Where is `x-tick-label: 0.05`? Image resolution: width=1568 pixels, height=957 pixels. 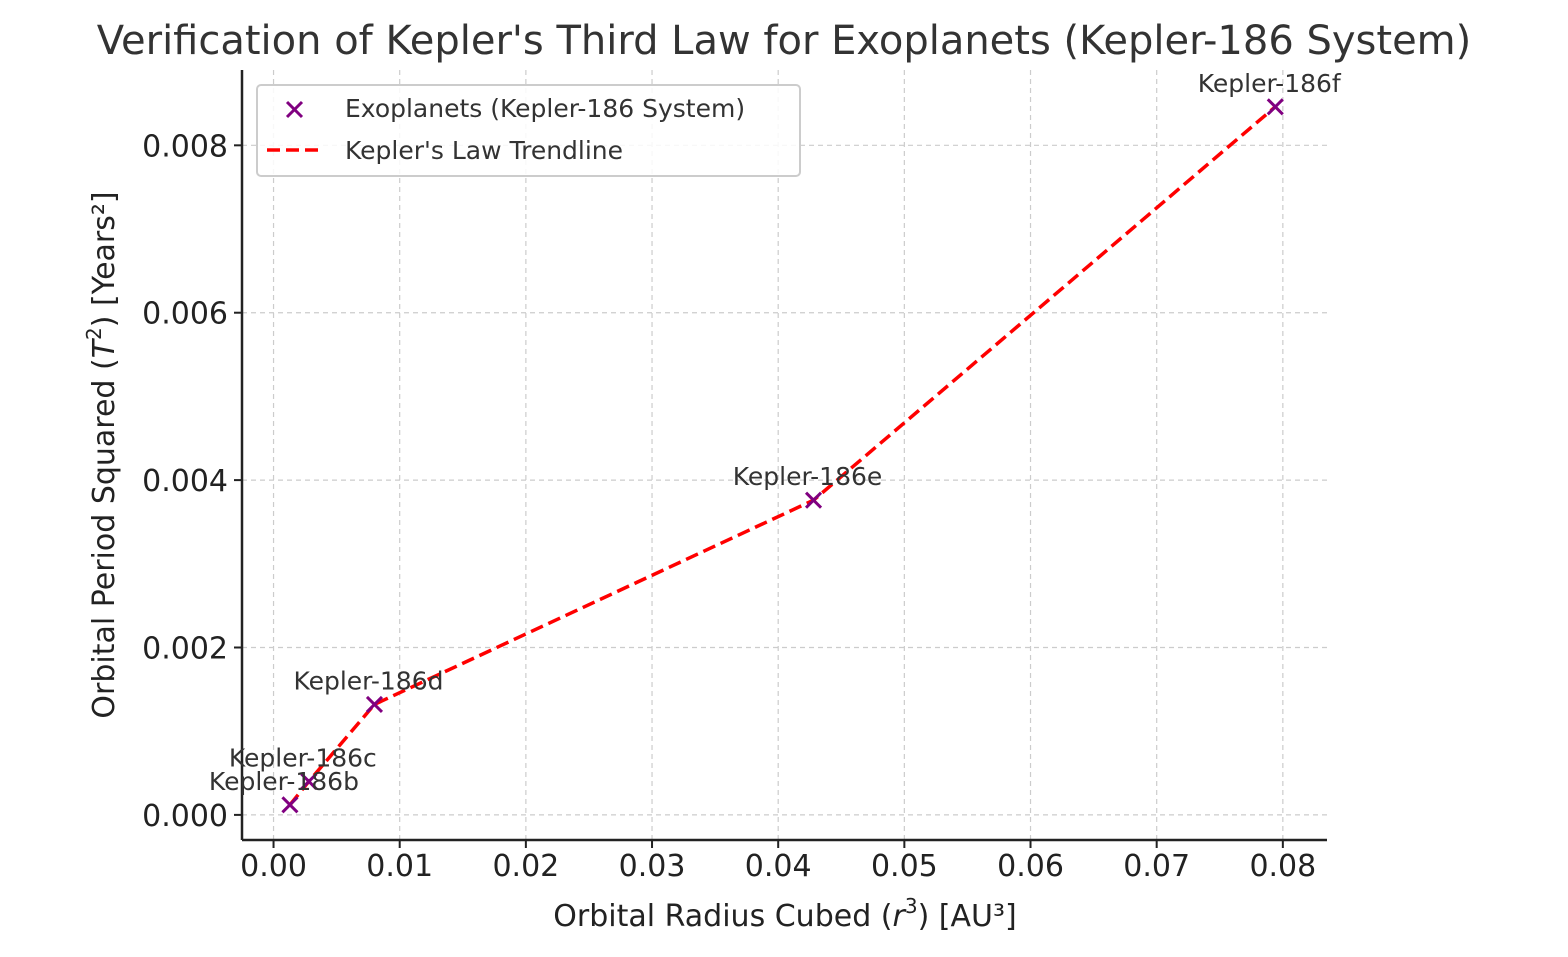 x-tick-label: 0.05 is located at coordinates (904, 866).